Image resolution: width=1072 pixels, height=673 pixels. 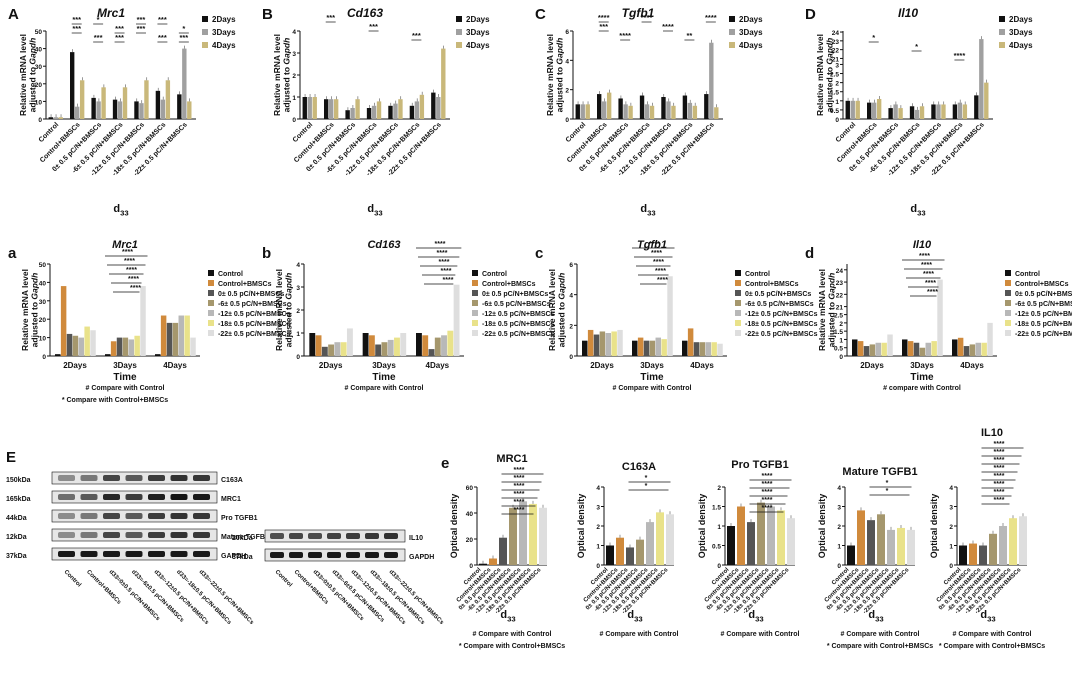 I want to click on blot-kda: 150kDa, so click(x=18, y=480).